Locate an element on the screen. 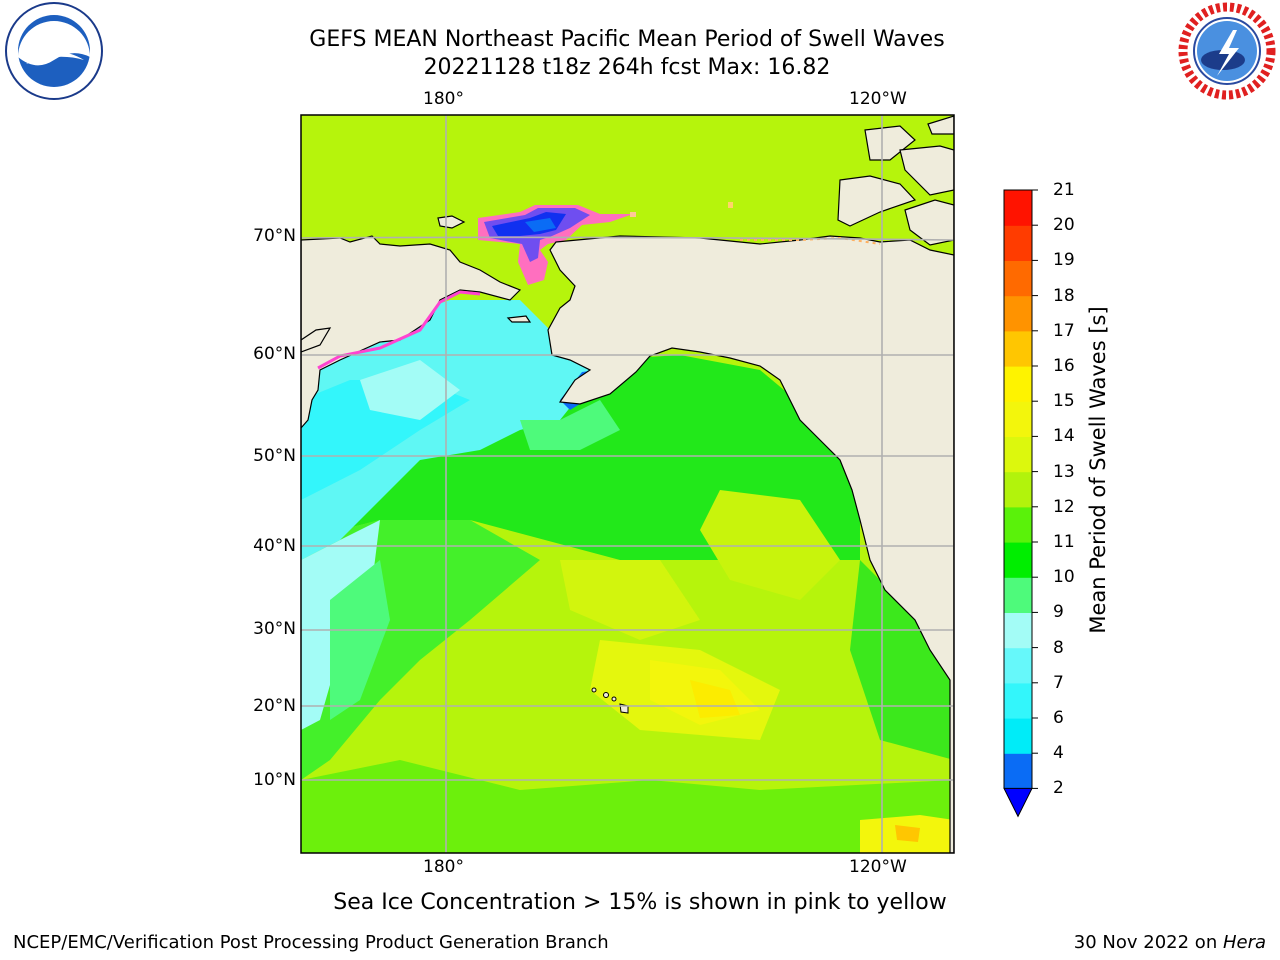 The image size is (1280, 960). colorbar-tick-label: 17 is located at coordinates (1064, 330).